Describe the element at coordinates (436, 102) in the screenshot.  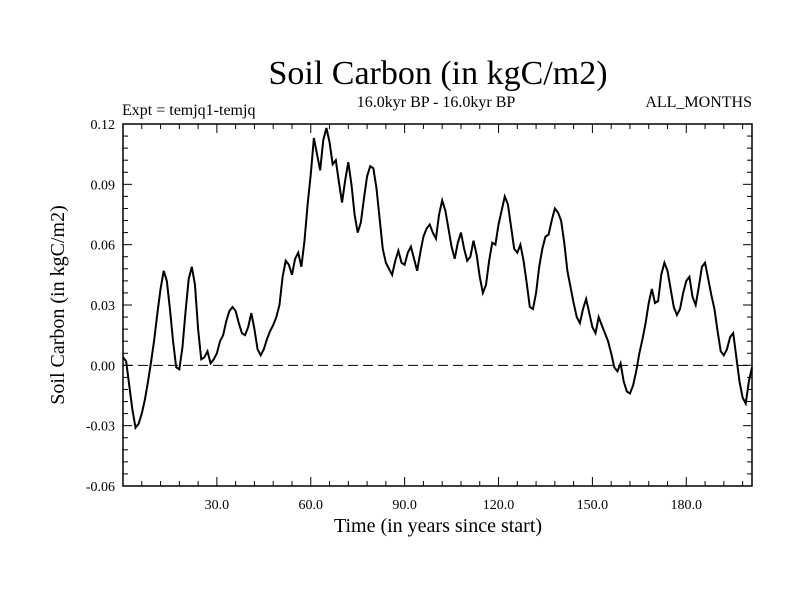
I see `period-subtitle: 16.0kyr BP - 16.0kyr BP` at that location.